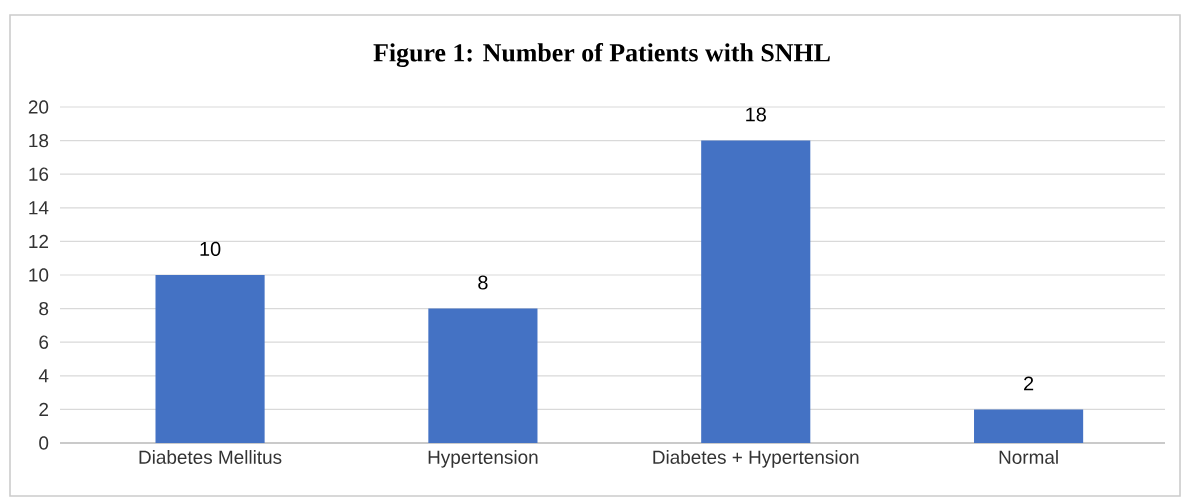 The width and height of the screenshot is (1181, 497). What do you see at coordinates (756, 114) in the screenshot?
I see `data-label: 18` at bounding box center [756, 114].